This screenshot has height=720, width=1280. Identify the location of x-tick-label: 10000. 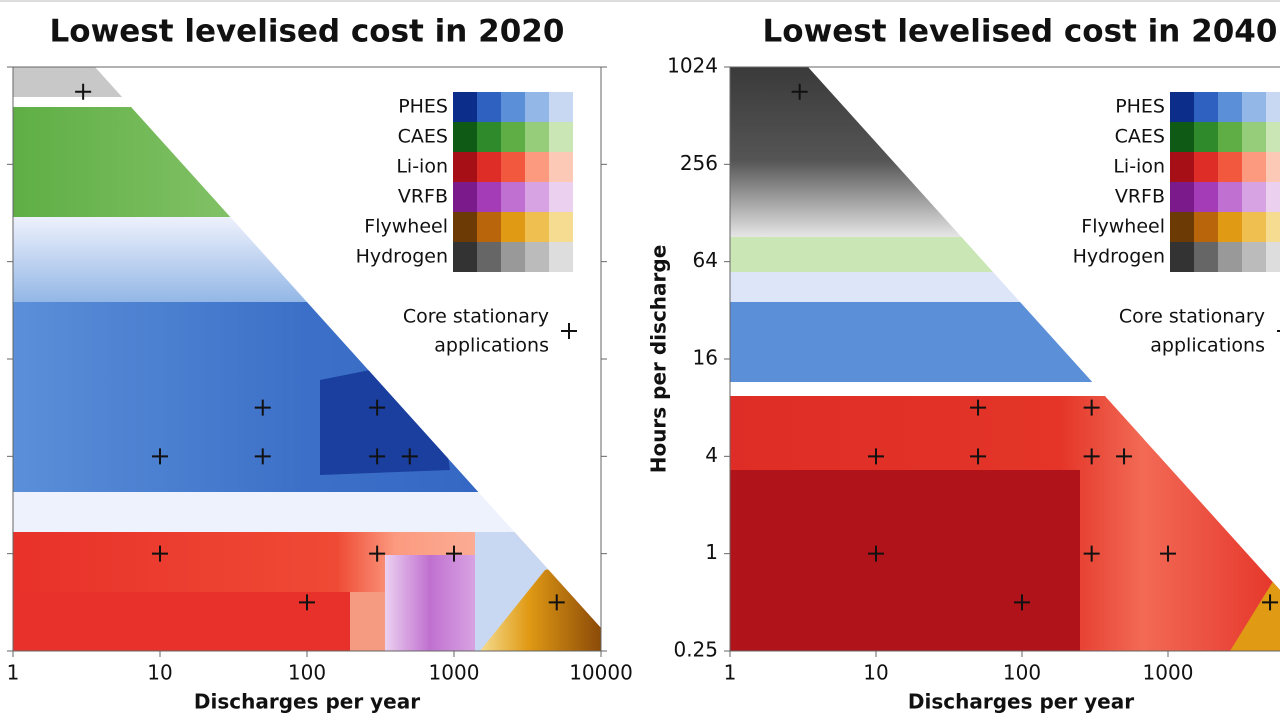
(601, 673).